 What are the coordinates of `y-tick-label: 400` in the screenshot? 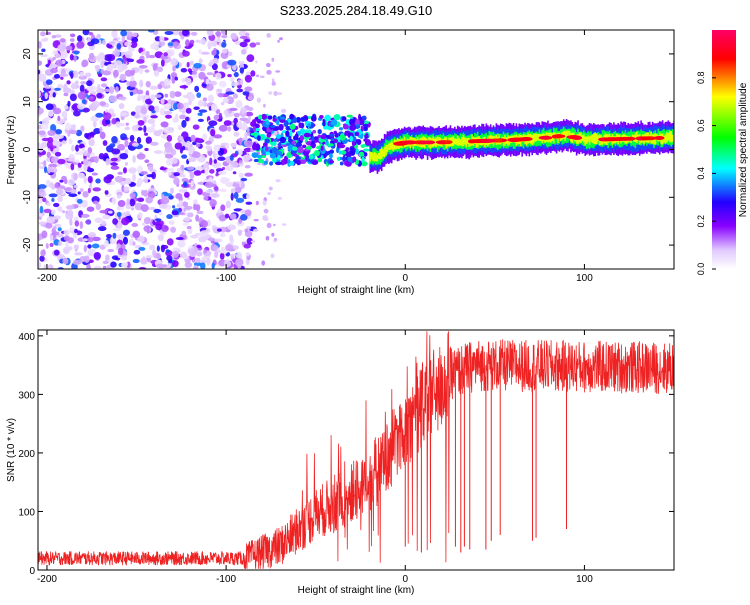 It's located at (26, 337).